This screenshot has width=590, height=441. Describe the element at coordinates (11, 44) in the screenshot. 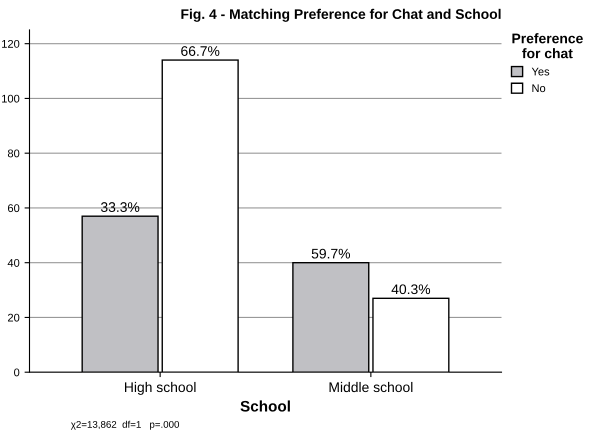

I see `y-tick-label: 120` at that location.